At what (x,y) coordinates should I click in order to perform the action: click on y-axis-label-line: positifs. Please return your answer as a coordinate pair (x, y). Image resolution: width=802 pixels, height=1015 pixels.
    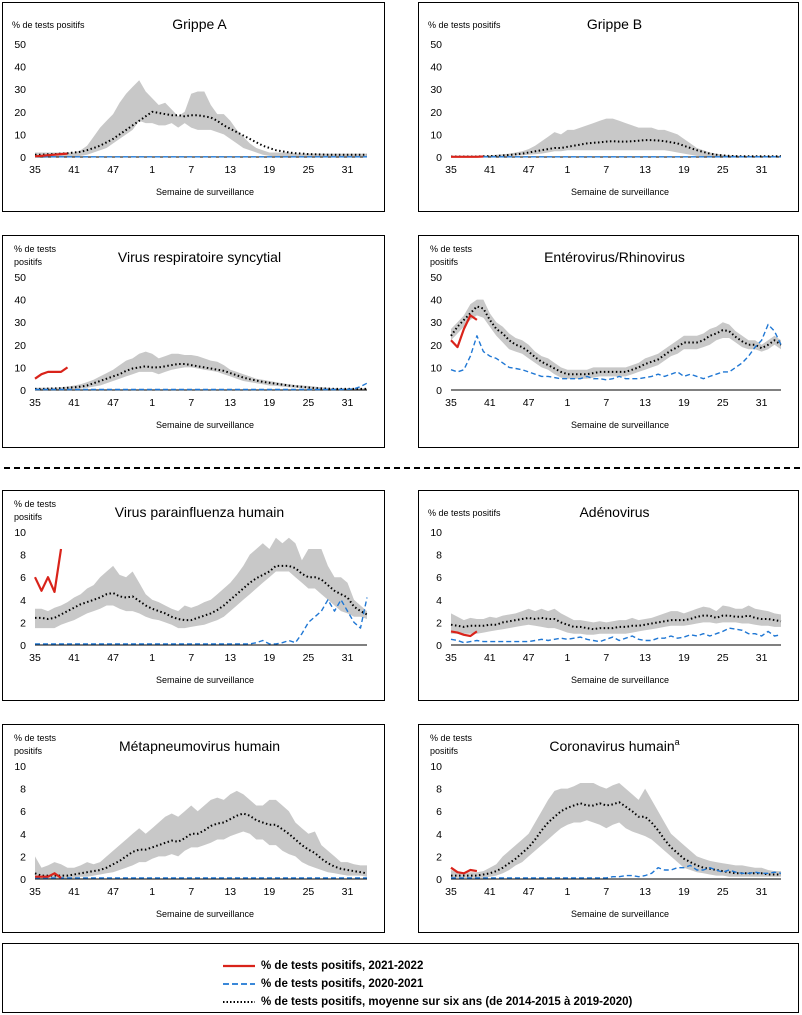
    Looking at the image, I should click on (444, 262).